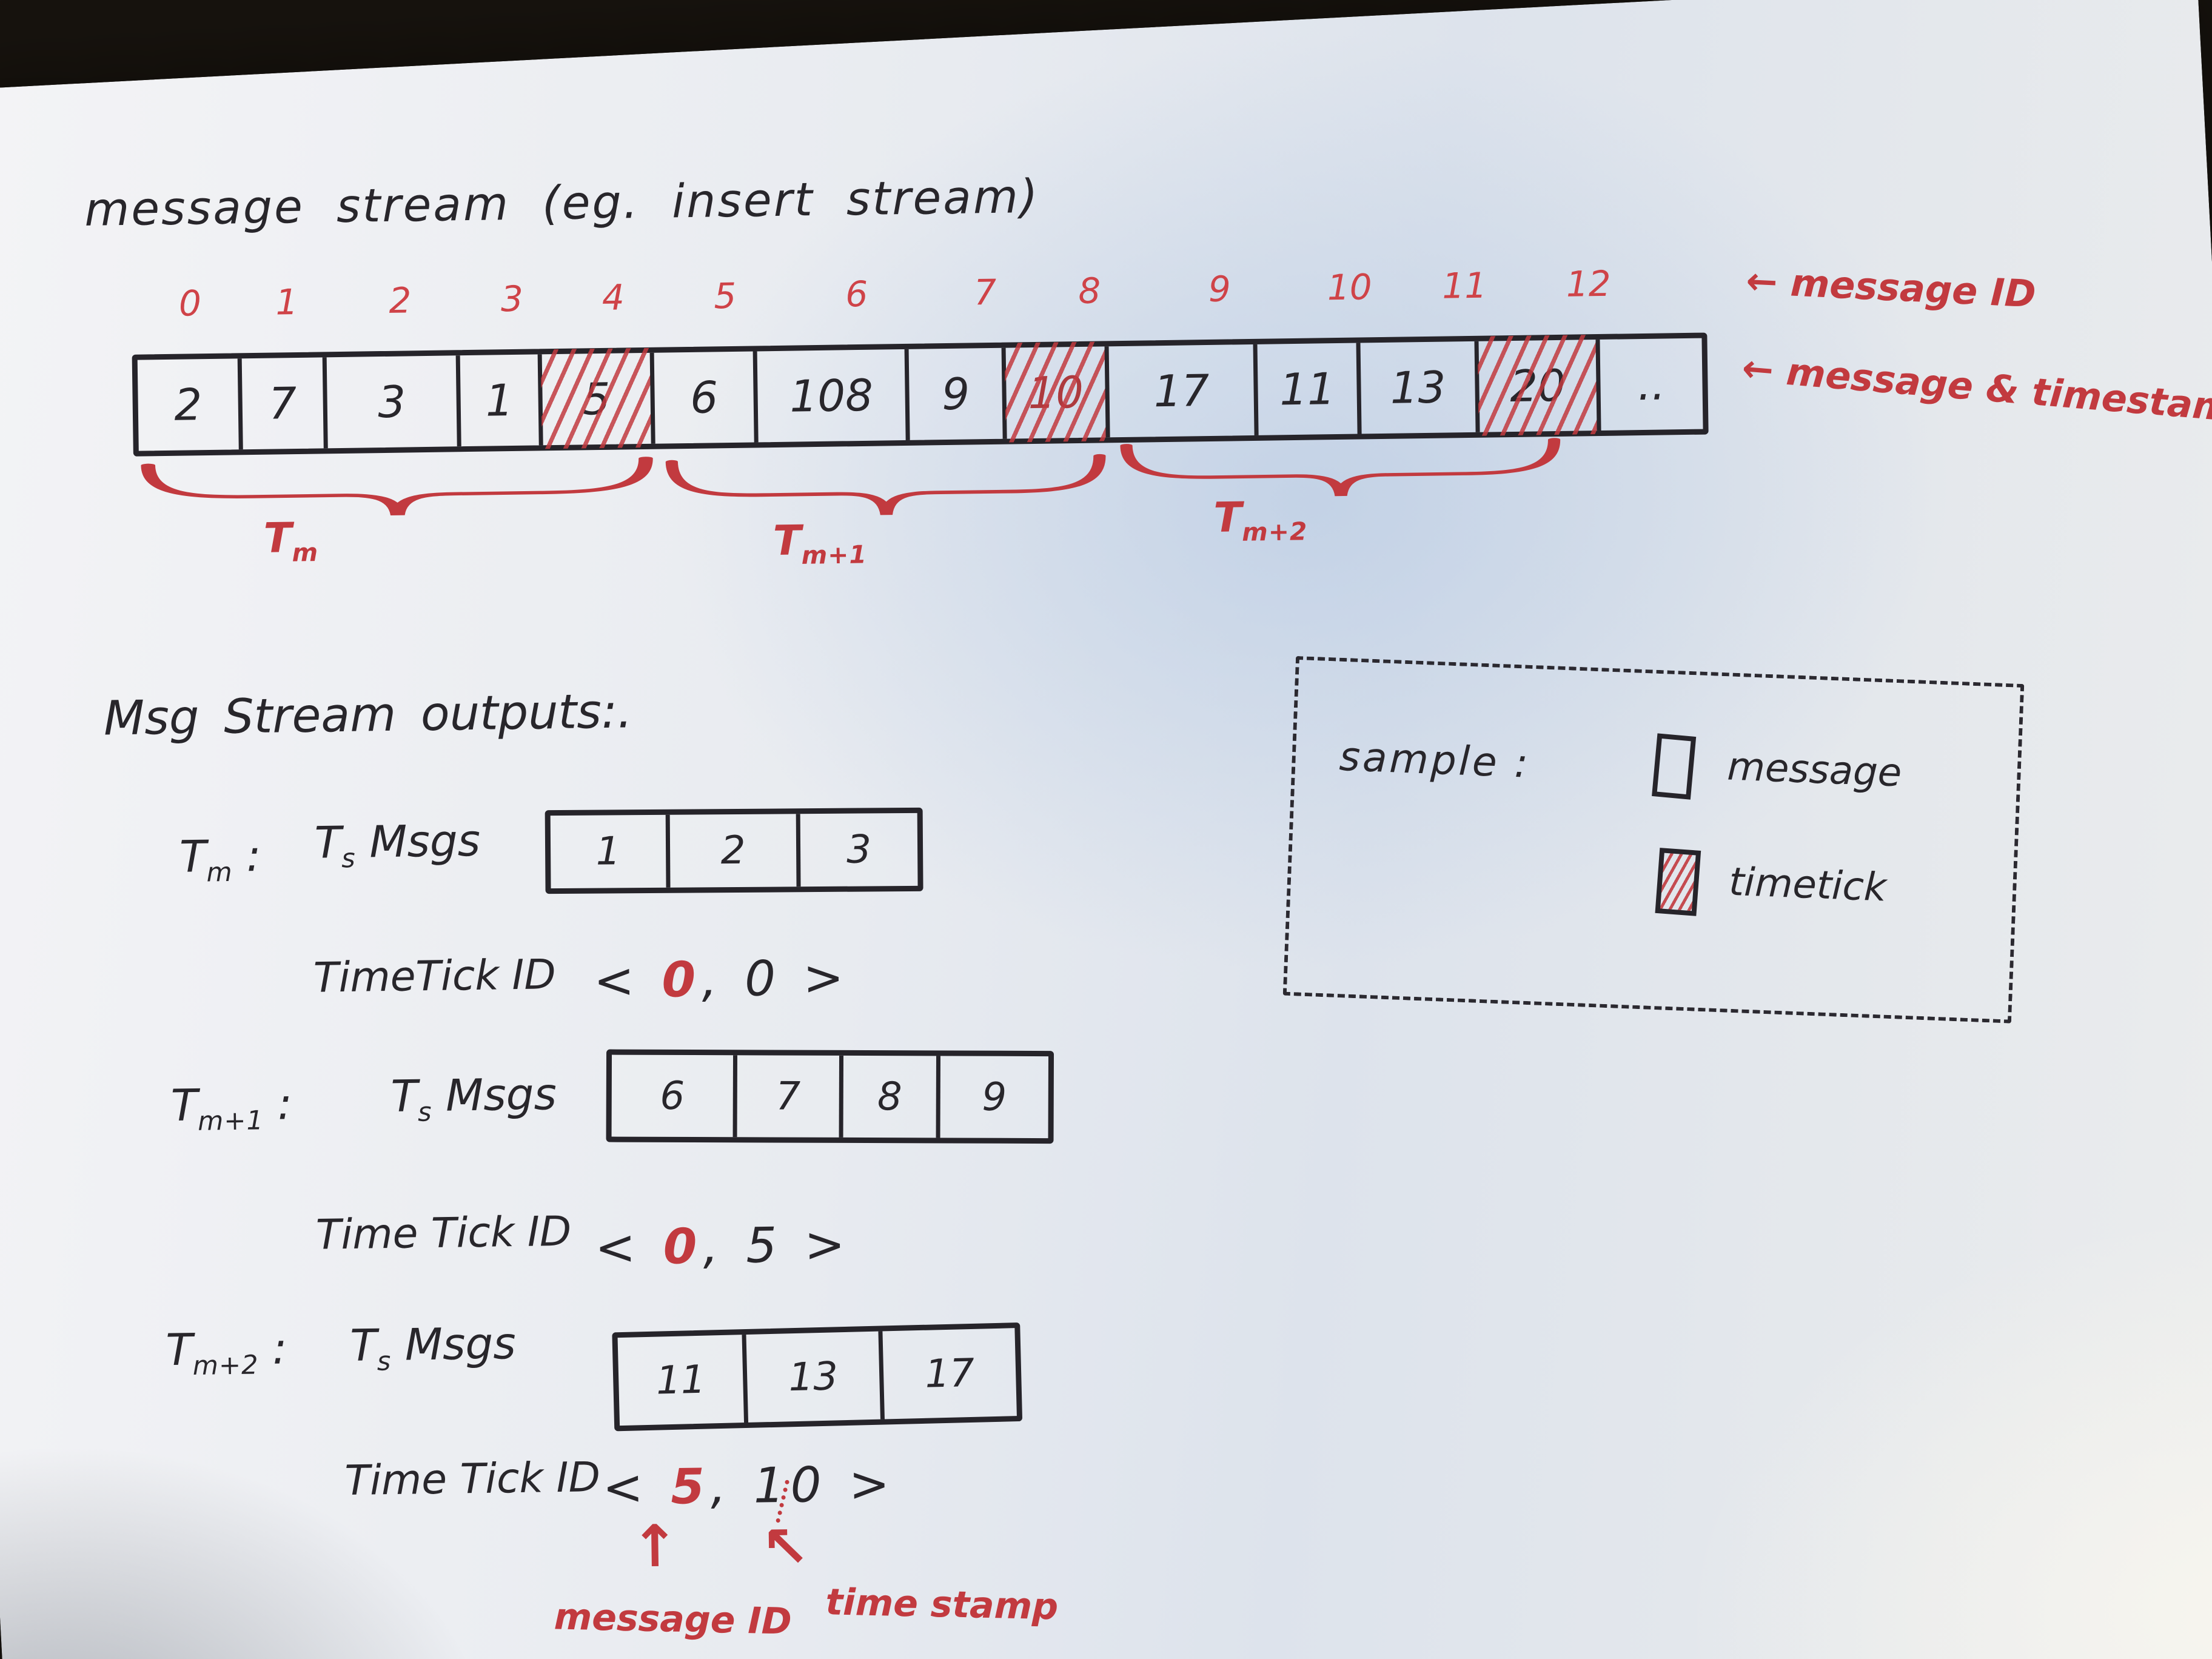 The height and width of the screenshot is (1659, 2212). What do you see at coordinates (856, 294) in the screenshot?
I see `stream-index: 6` at bounding box center [856, 294].